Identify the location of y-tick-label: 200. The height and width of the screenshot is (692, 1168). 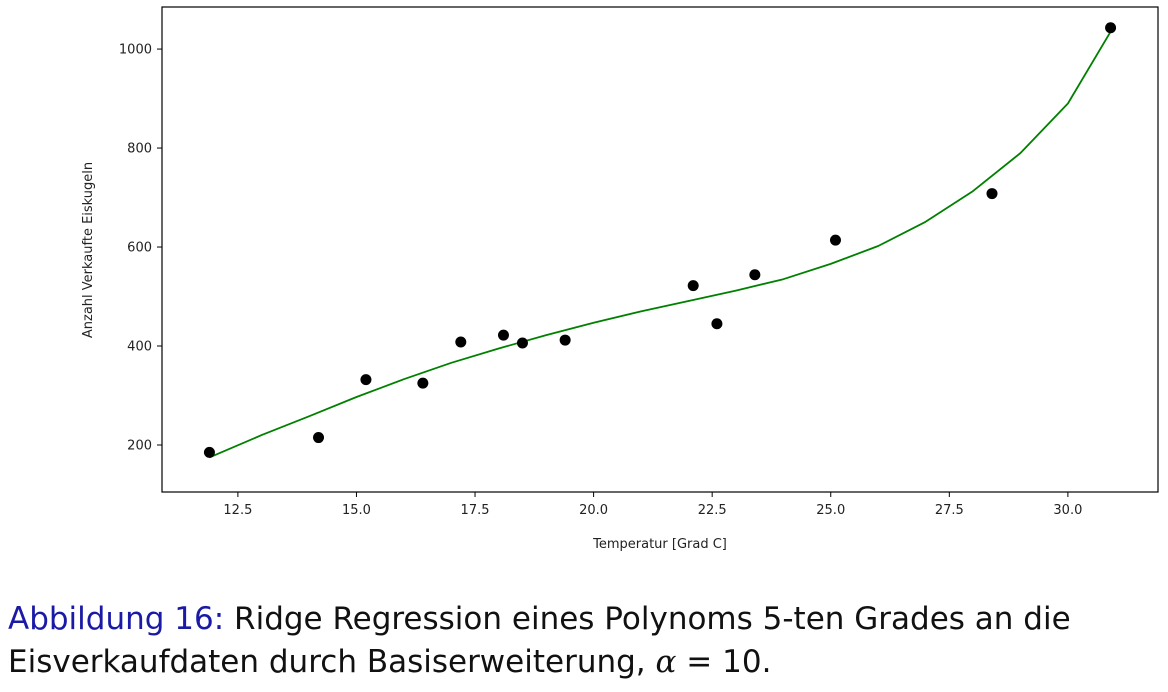
(139, 445).